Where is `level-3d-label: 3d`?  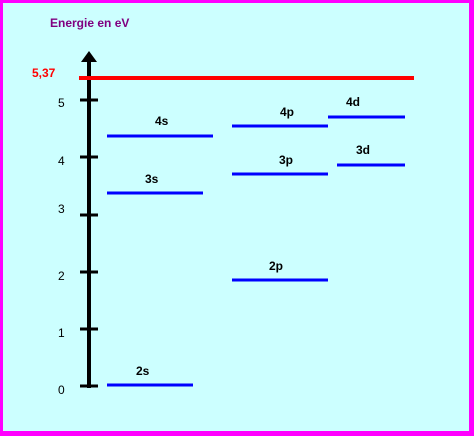
level-3d-label: 3d is located at coordinates (363, 150).